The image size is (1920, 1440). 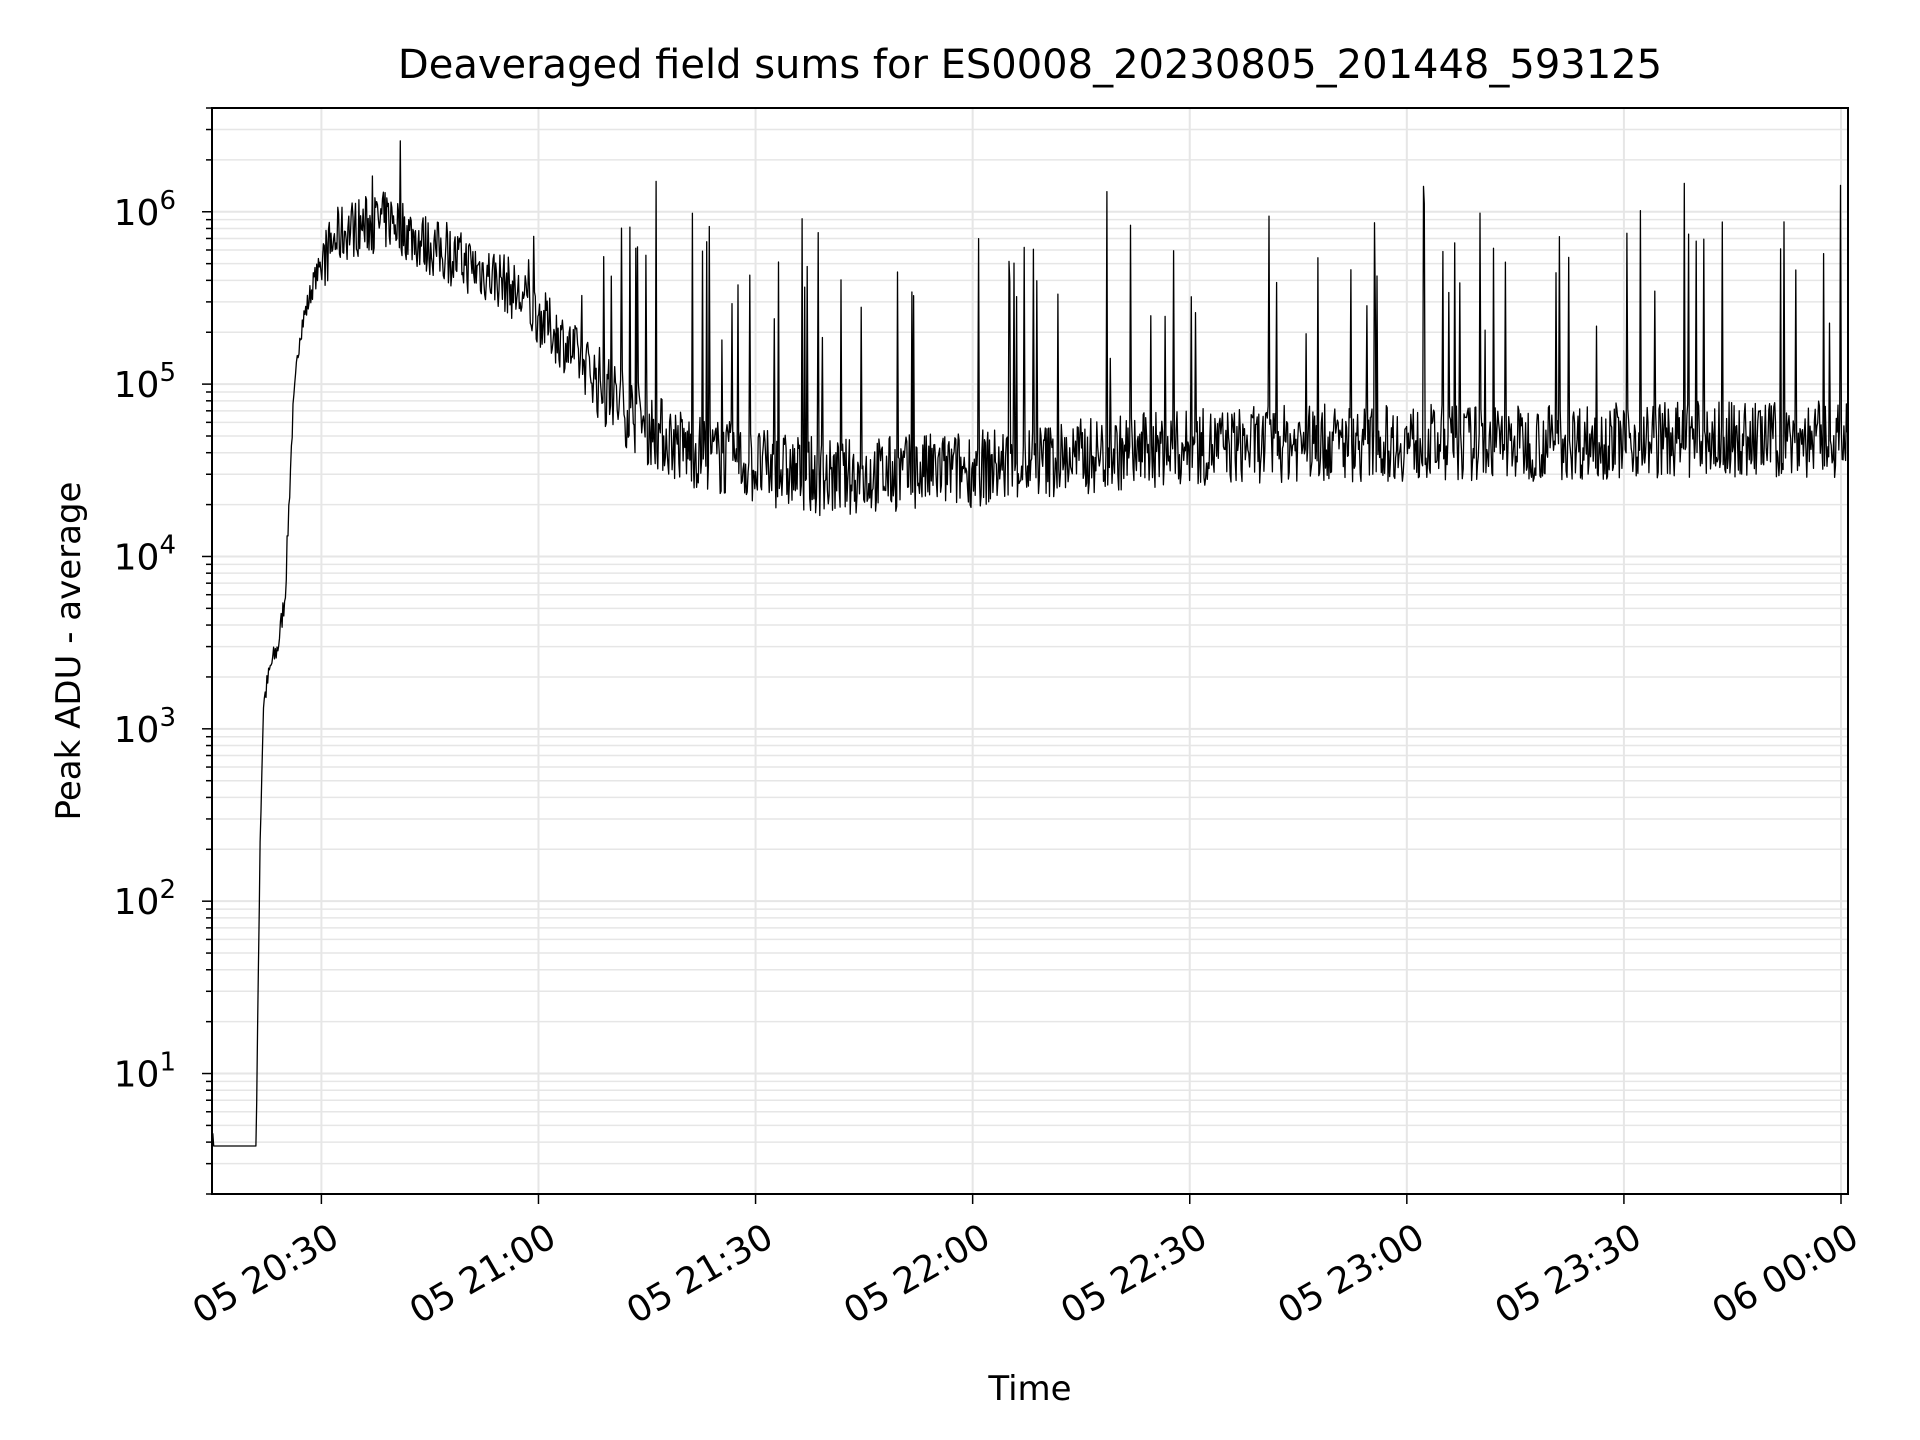 What do you see at coordinates (145, 382) in the screenshot?
I see `y-tick-label: 10⁵` at bounding box center [145, 382].